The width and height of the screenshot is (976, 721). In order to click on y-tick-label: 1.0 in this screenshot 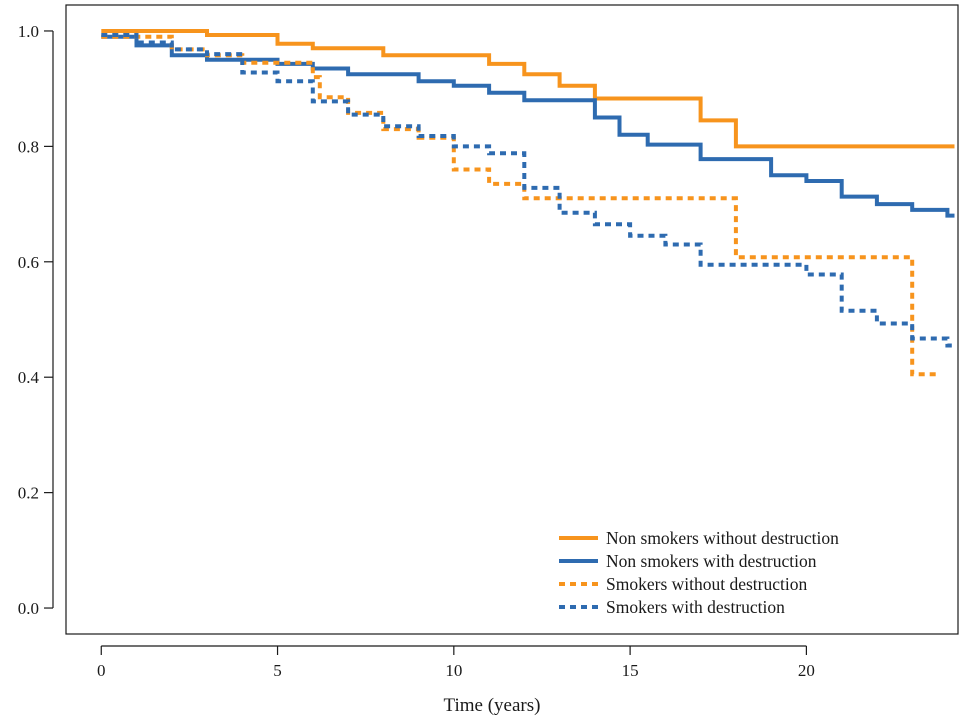, I will do `click(28, 31)`.